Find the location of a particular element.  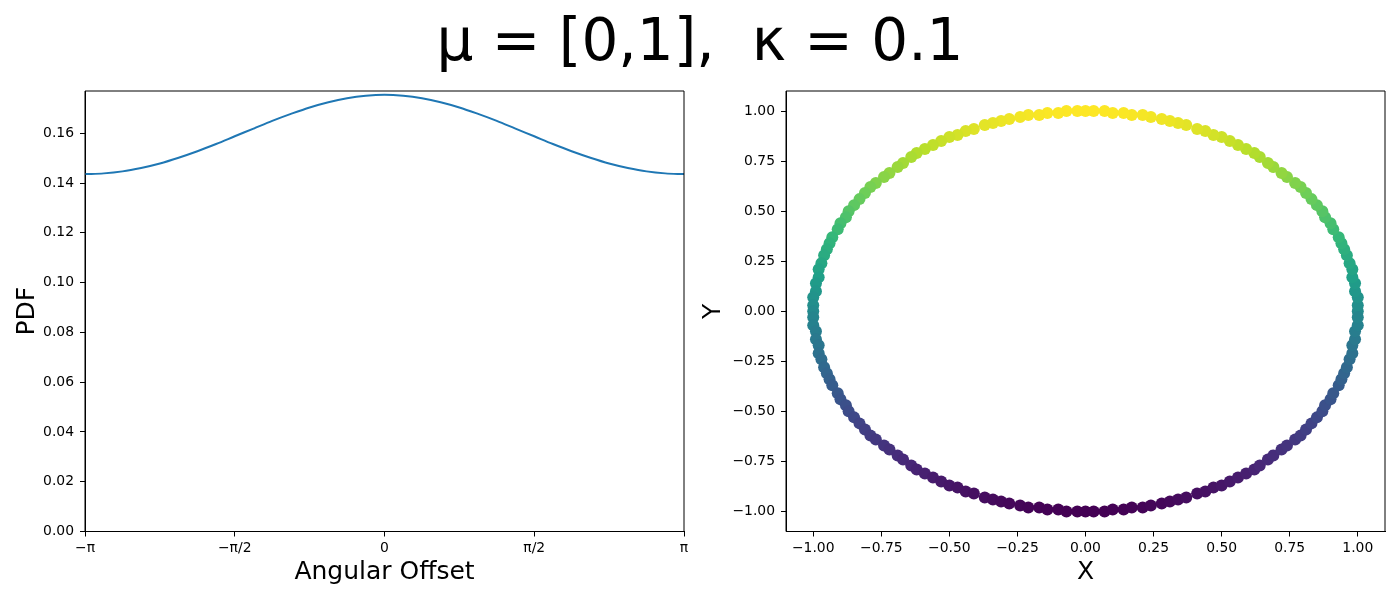

x-axis-title: X is located at coordinates (1085, 570).